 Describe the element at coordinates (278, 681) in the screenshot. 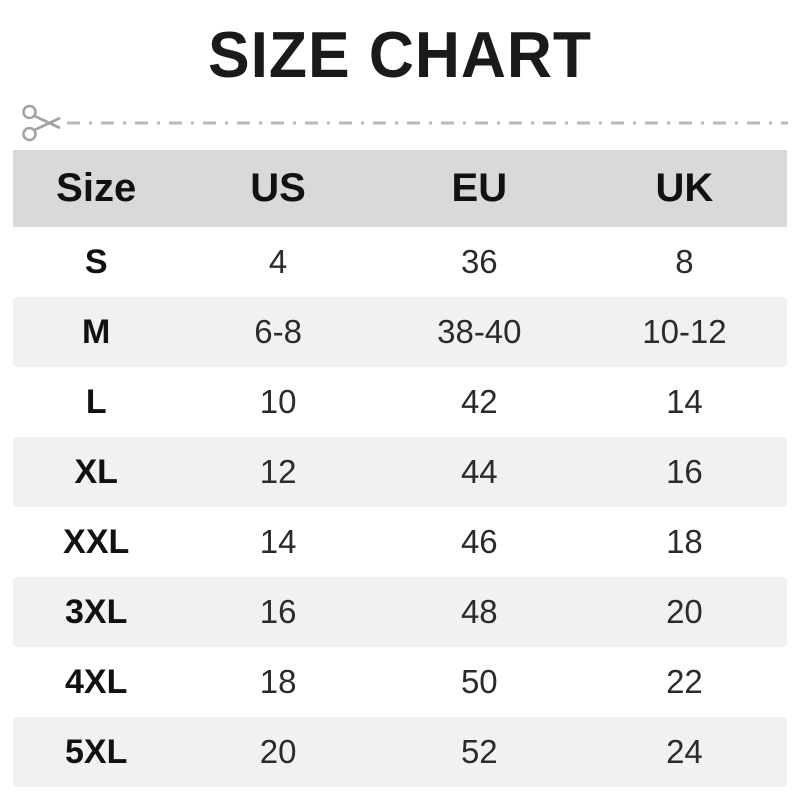

I see `us-cell: 18` at that location.